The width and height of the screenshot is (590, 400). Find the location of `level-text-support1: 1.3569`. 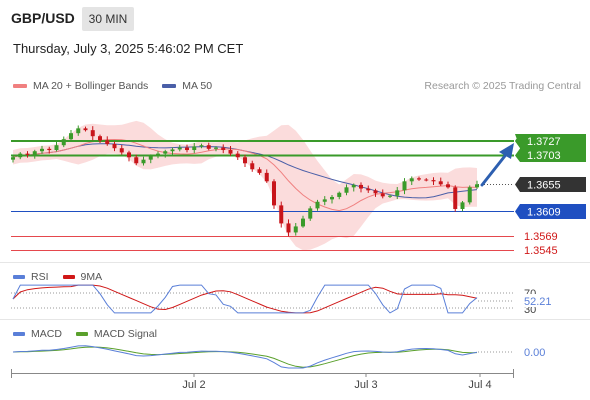

level-text-support1: 1.3569 is located at coordinates (541, 237).